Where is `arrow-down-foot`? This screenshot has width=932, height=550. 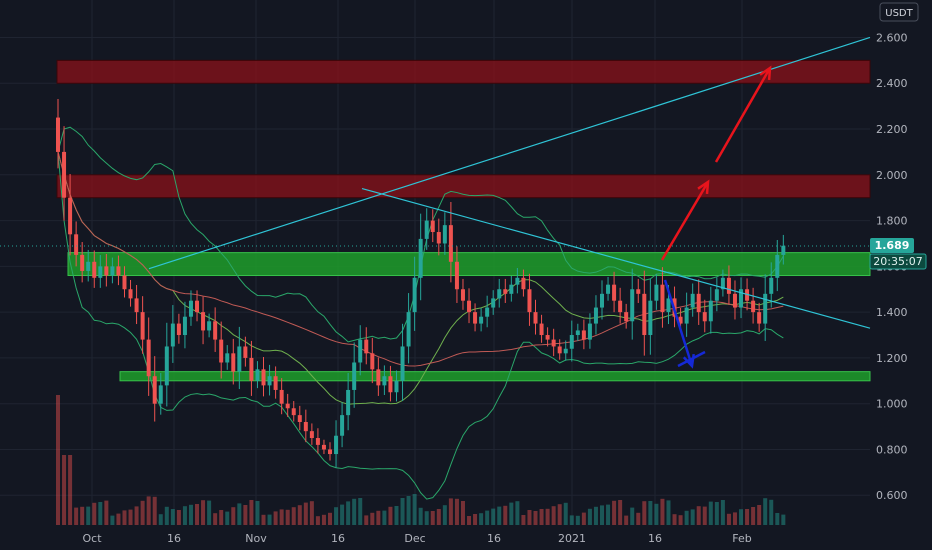
arrow-down-foot is located at coordinates (691, 359).